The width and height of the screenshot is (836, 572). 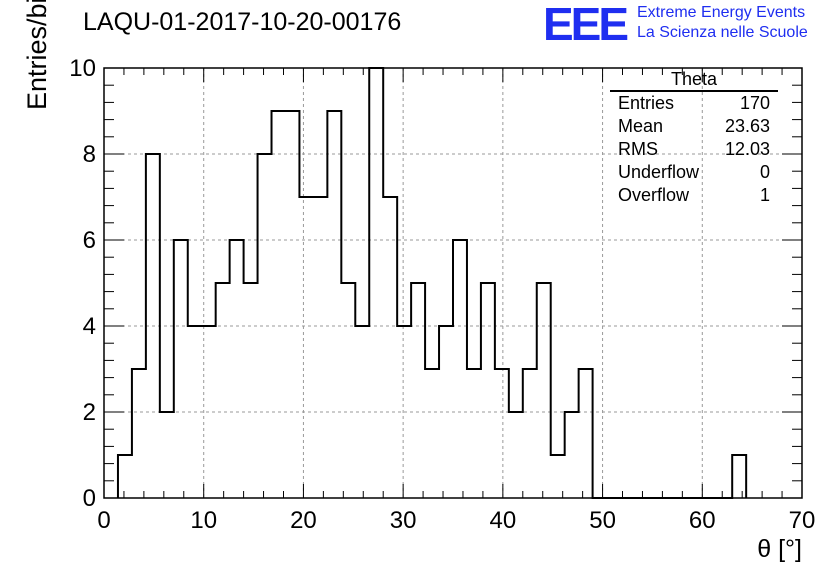 What do you see at coordinates (722, 32) in the screenshot?
I see `logo-line-2: La Scienza nelle Scuole` at bounding box center [722, 32].